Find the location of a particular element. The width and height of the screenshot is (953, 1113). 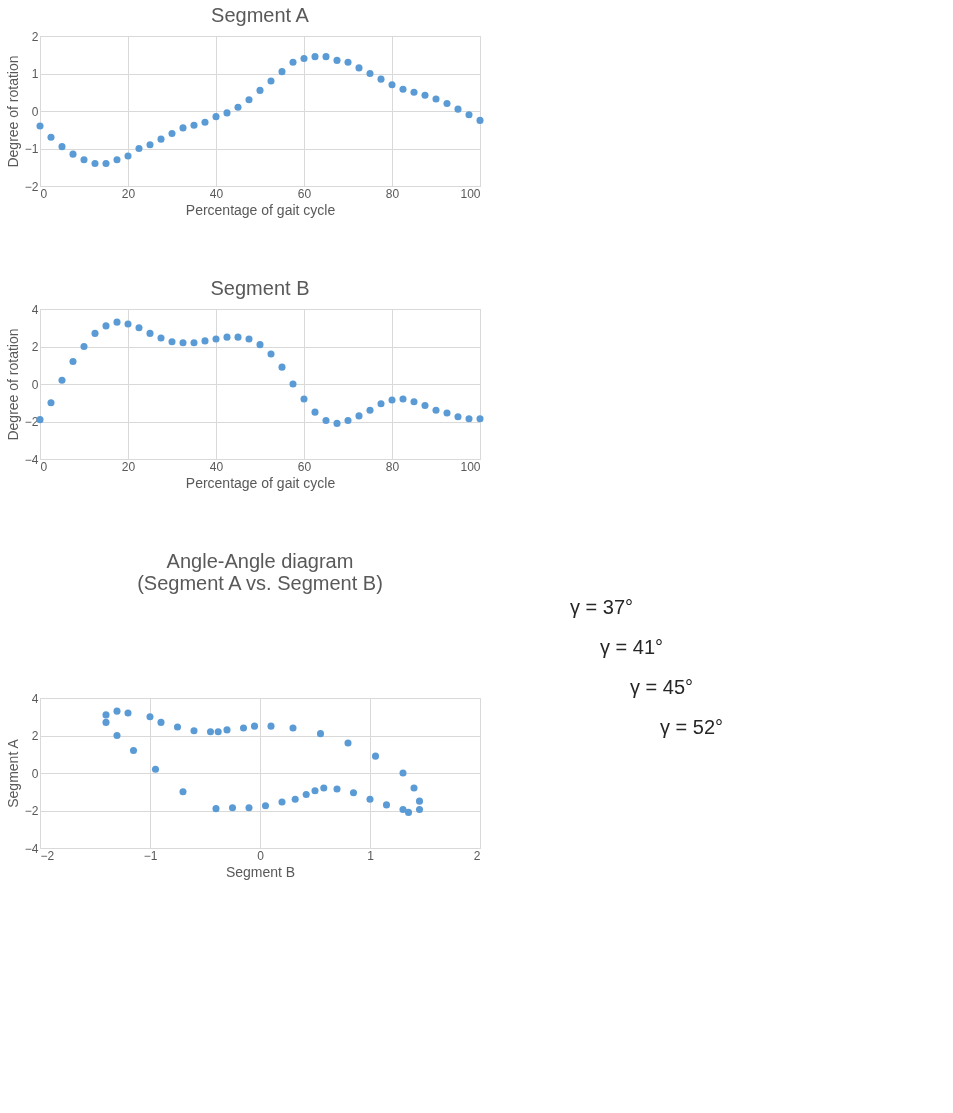

x-tick-label: 2 is located at coordinates (477, 855).